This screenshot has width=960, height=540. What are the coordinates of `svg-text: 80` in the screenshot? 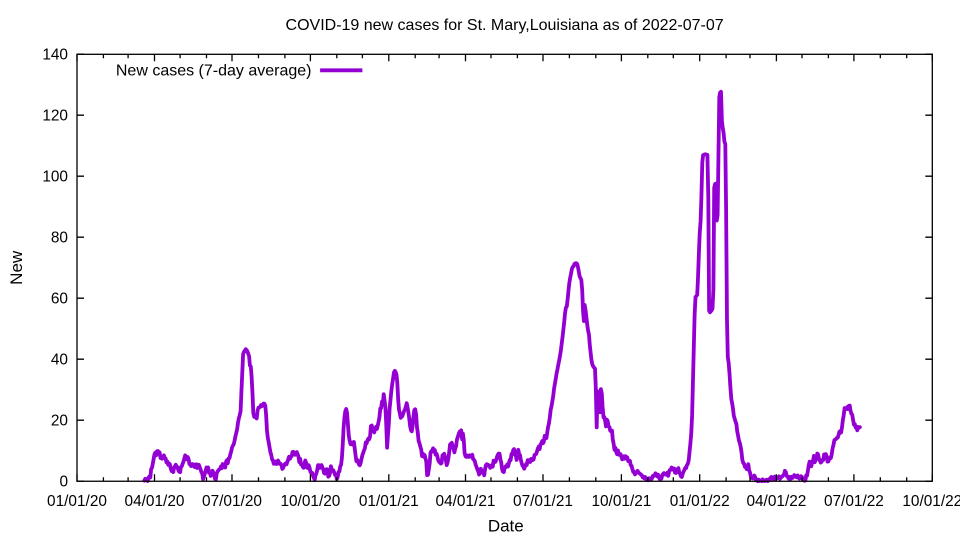 It's located at (59, 237).